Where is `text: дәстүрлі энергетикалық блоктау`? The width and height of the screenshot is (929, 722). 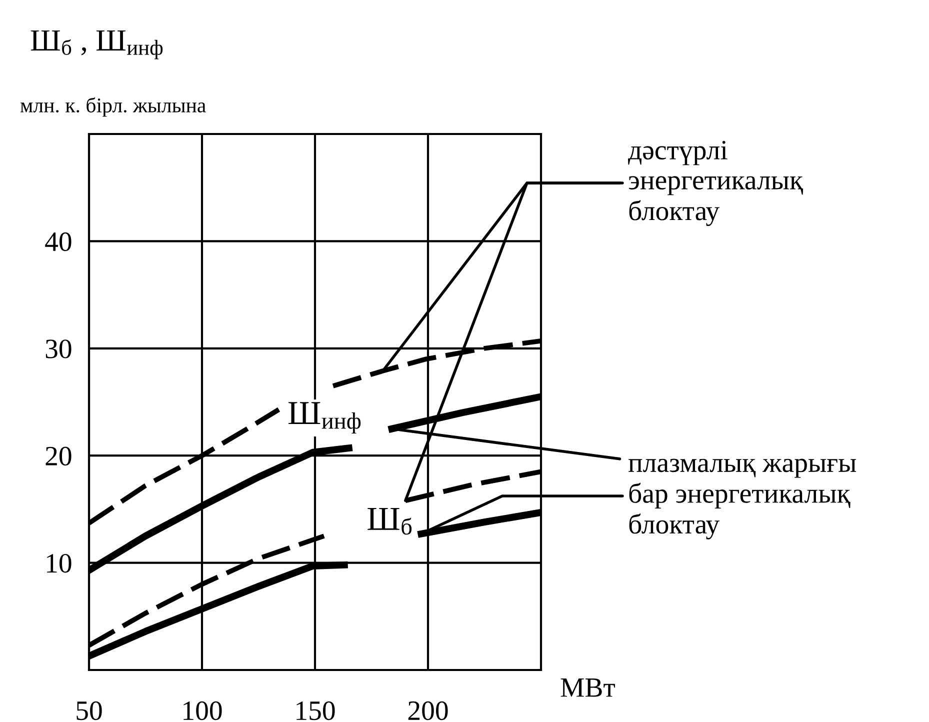
text: дәстүрлі энергетикалық блоктау is located at coordinates (716, 183).